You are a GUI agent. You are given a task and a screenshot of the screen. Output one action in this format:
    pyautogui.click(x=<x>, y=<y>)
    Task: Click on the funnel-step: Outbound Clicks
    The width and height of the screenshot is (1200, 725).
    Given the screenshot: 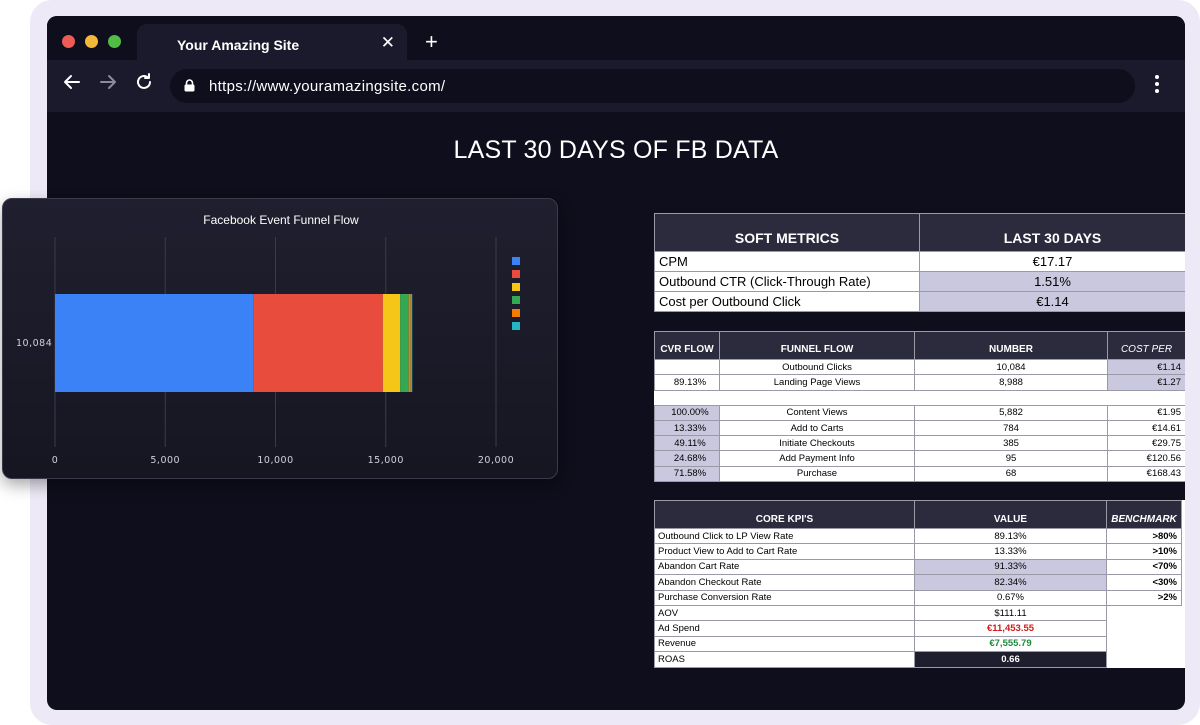 What is the action you would take?
    pyautogui.click(x=817, y=367)
    